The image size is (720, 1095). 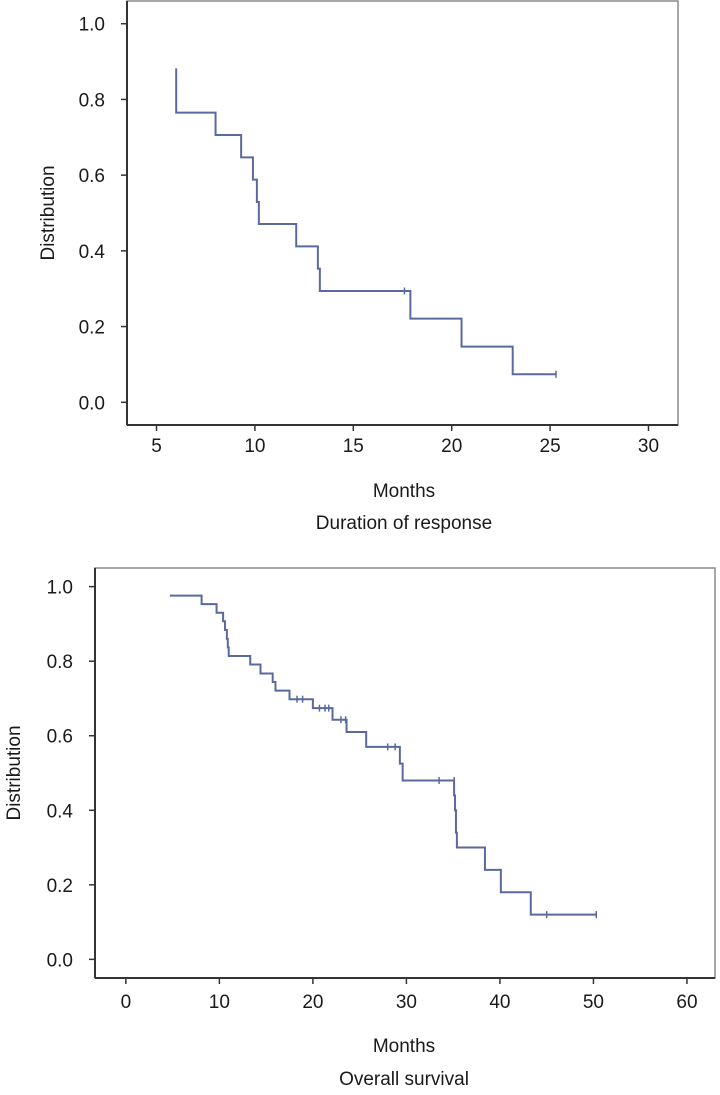 I want to click on x-tick-label: 5, so click(x=156, y=446).